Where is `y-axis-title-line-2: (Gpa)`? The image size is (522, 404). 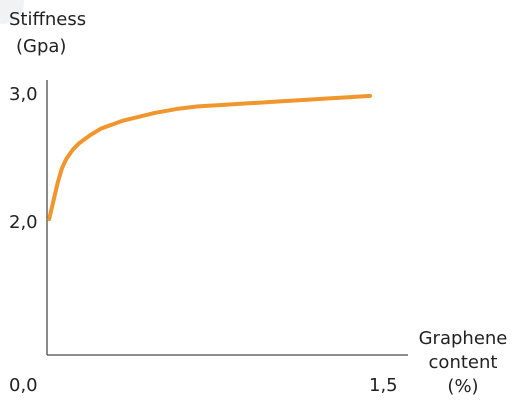
y-axis-title-line-2: (Gpa) is located at coordinates (41, 46).